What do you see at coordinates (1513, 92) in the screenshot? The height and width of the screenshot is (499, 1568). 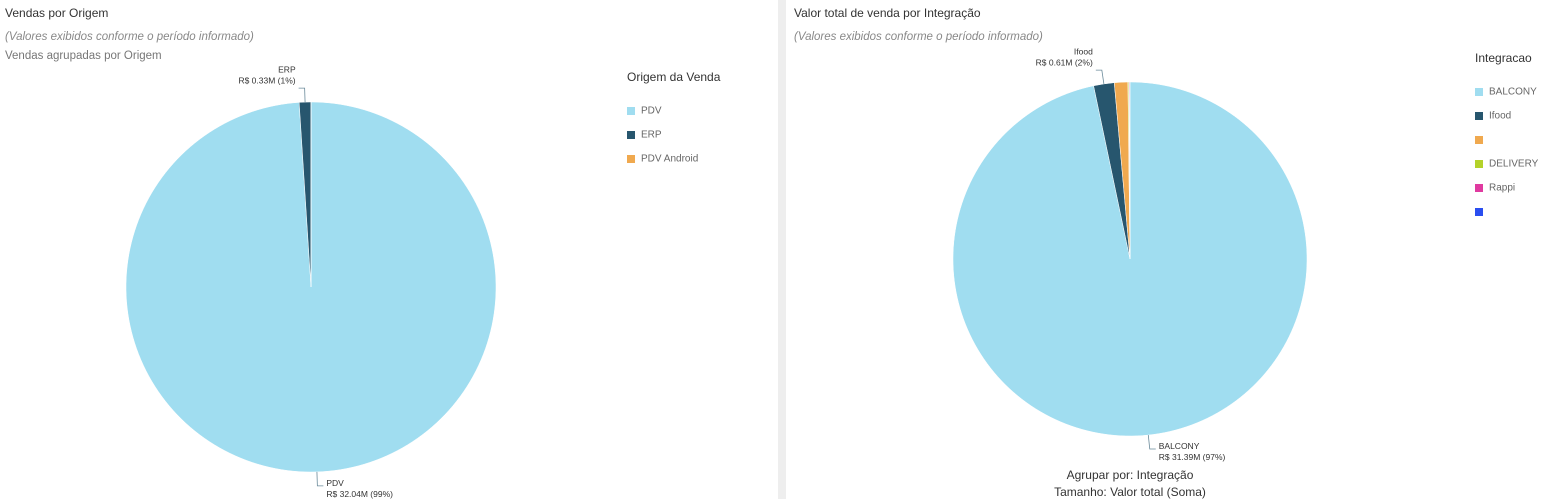 I see `legend-label: BALCONY` at bounding box center [1513, 92].